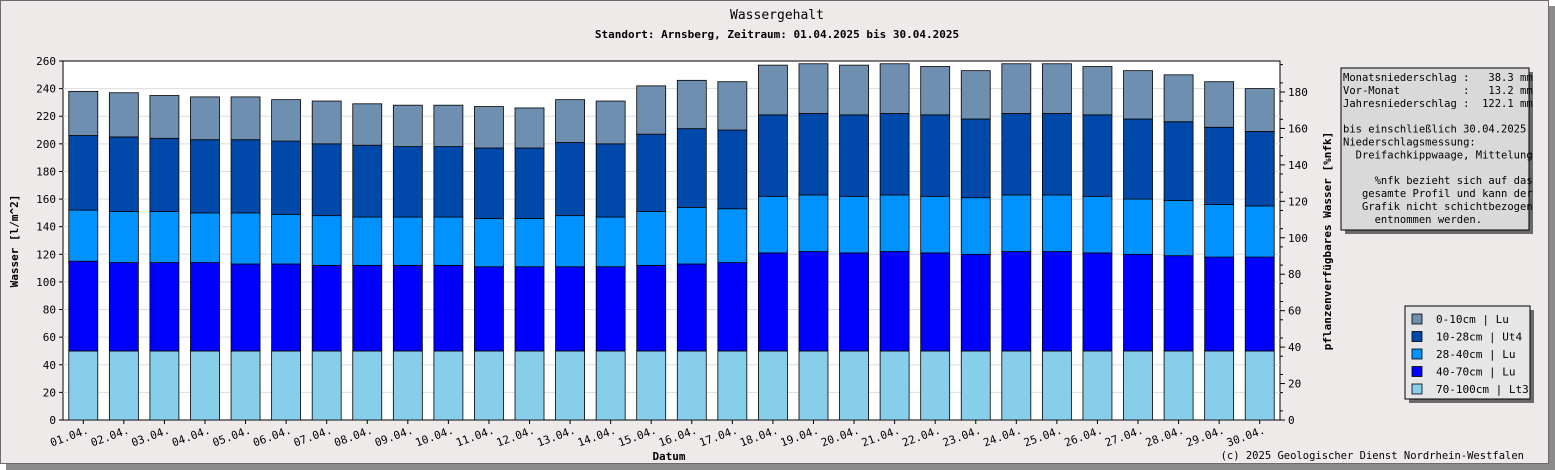  Describe the element at coordinates (637, 437) in the screenshot. I see `x-tick-label: 15.04.` at that location.